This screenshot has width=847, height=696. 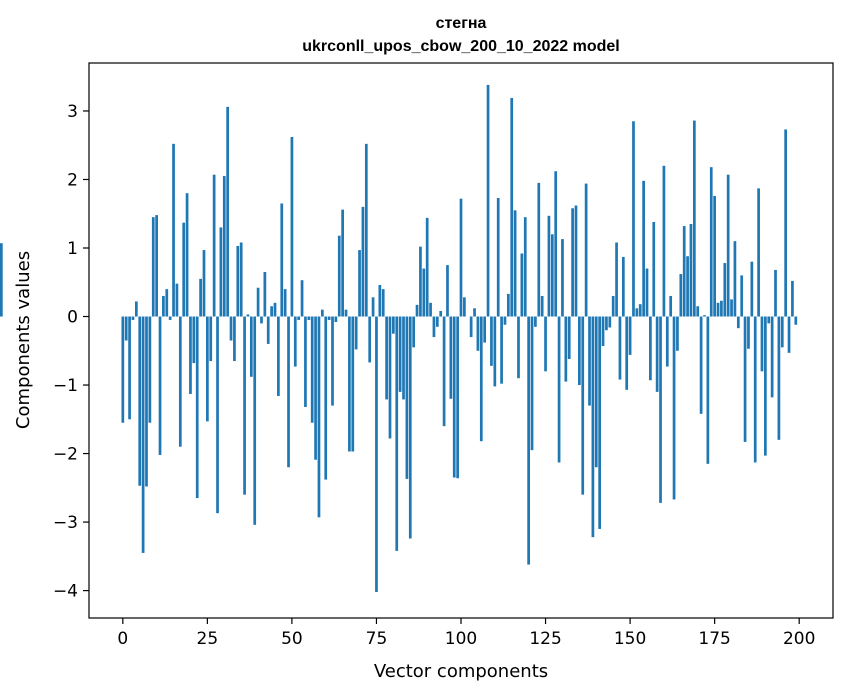 What do you see at coordinates (799, 639) in the screenshot?
I see `x-tick-label: 200` at bounding box center [799, 639].